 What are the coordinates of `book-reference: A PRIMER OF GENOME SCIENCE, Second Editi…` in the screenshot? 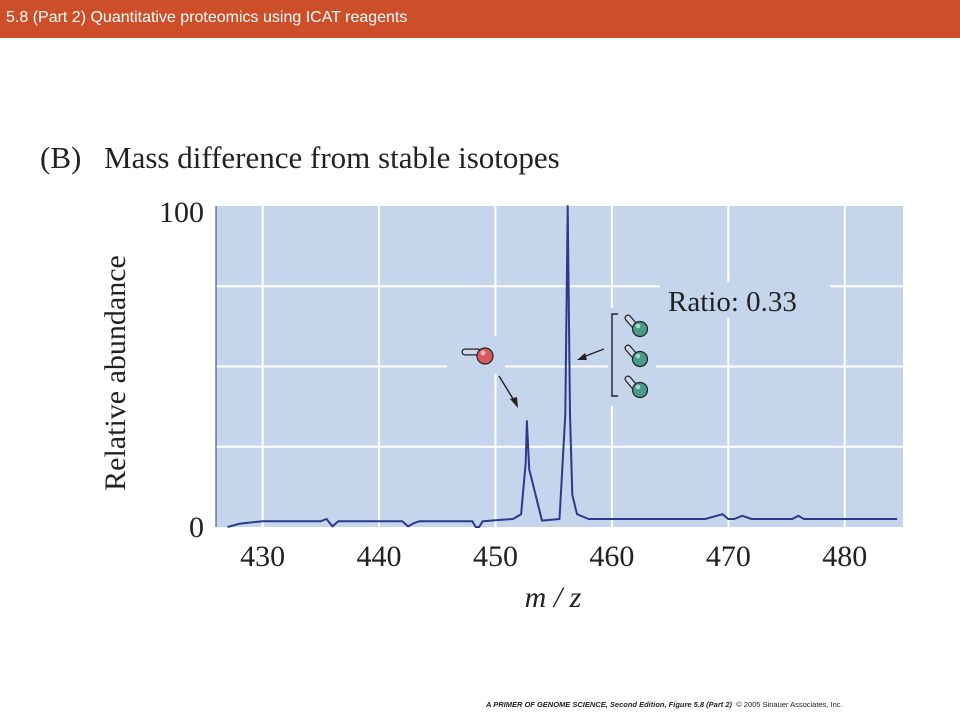 It's located at (609, 704).